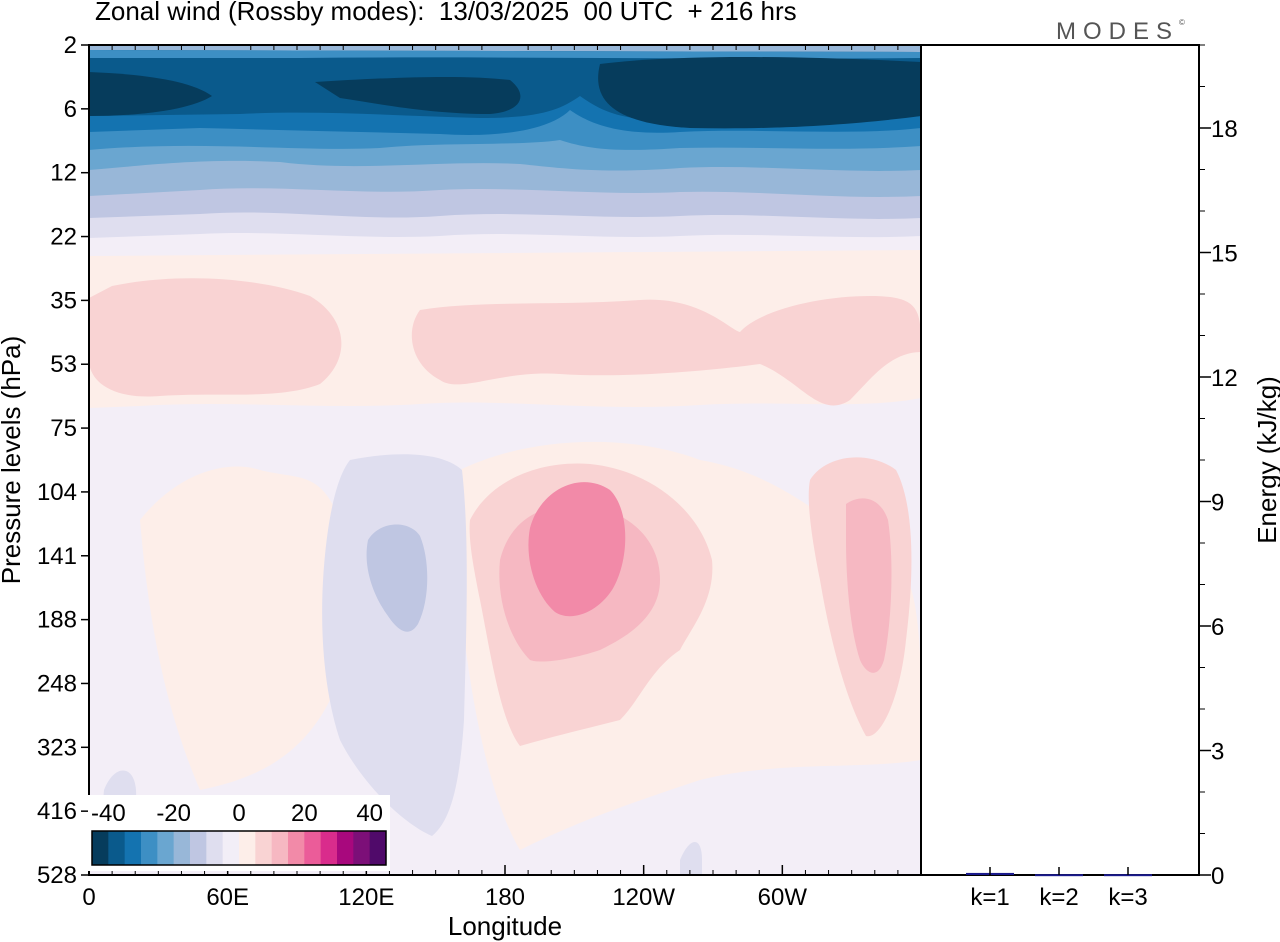  I want to click on y-tick-label: 416, so click(57, 811).